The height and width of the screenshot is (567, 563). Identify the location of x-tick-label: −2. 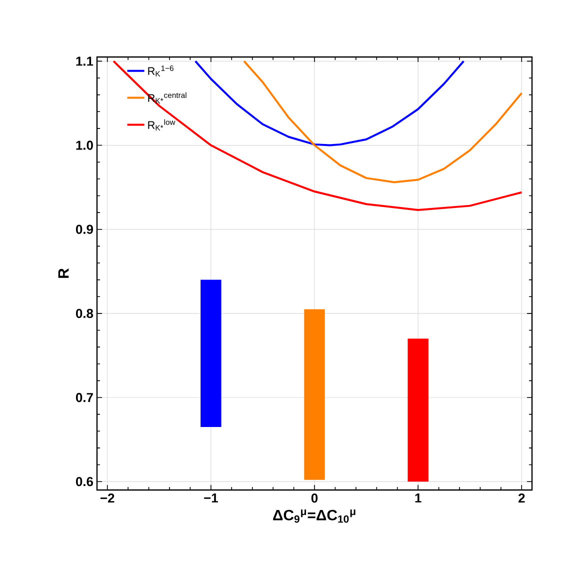
(107, 498).